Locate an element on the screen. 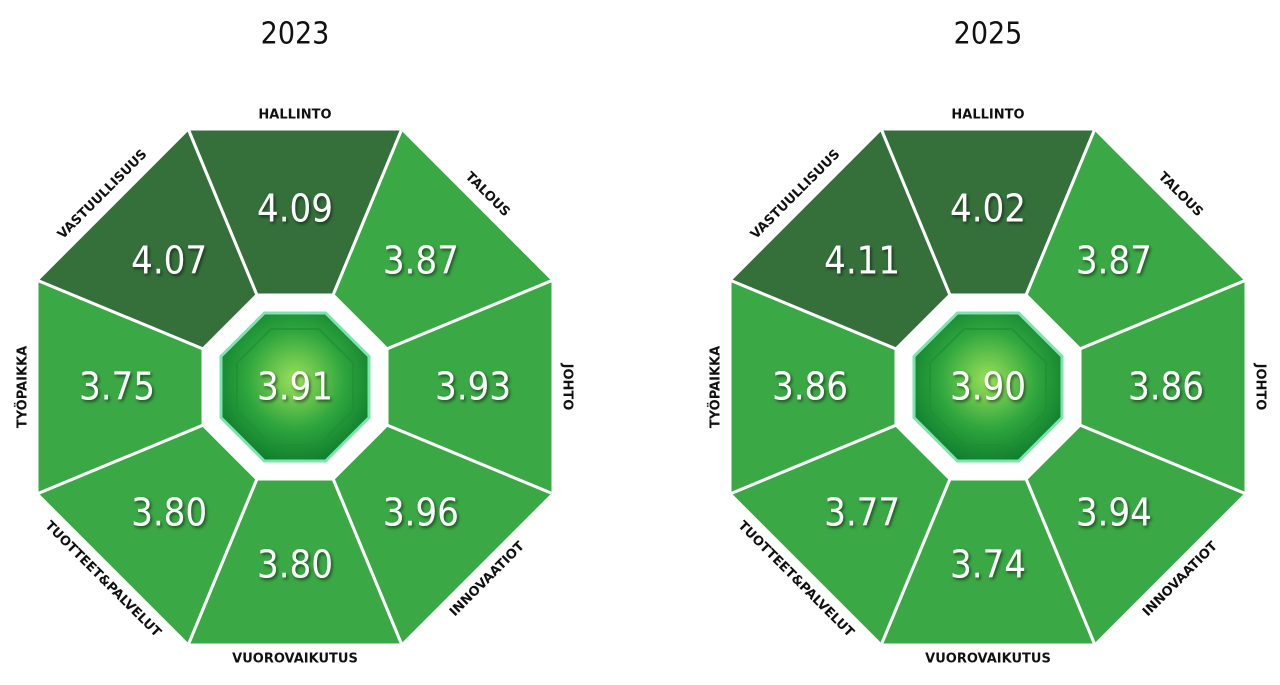  center-value: 3.90 is located at coordinates (988, 387).